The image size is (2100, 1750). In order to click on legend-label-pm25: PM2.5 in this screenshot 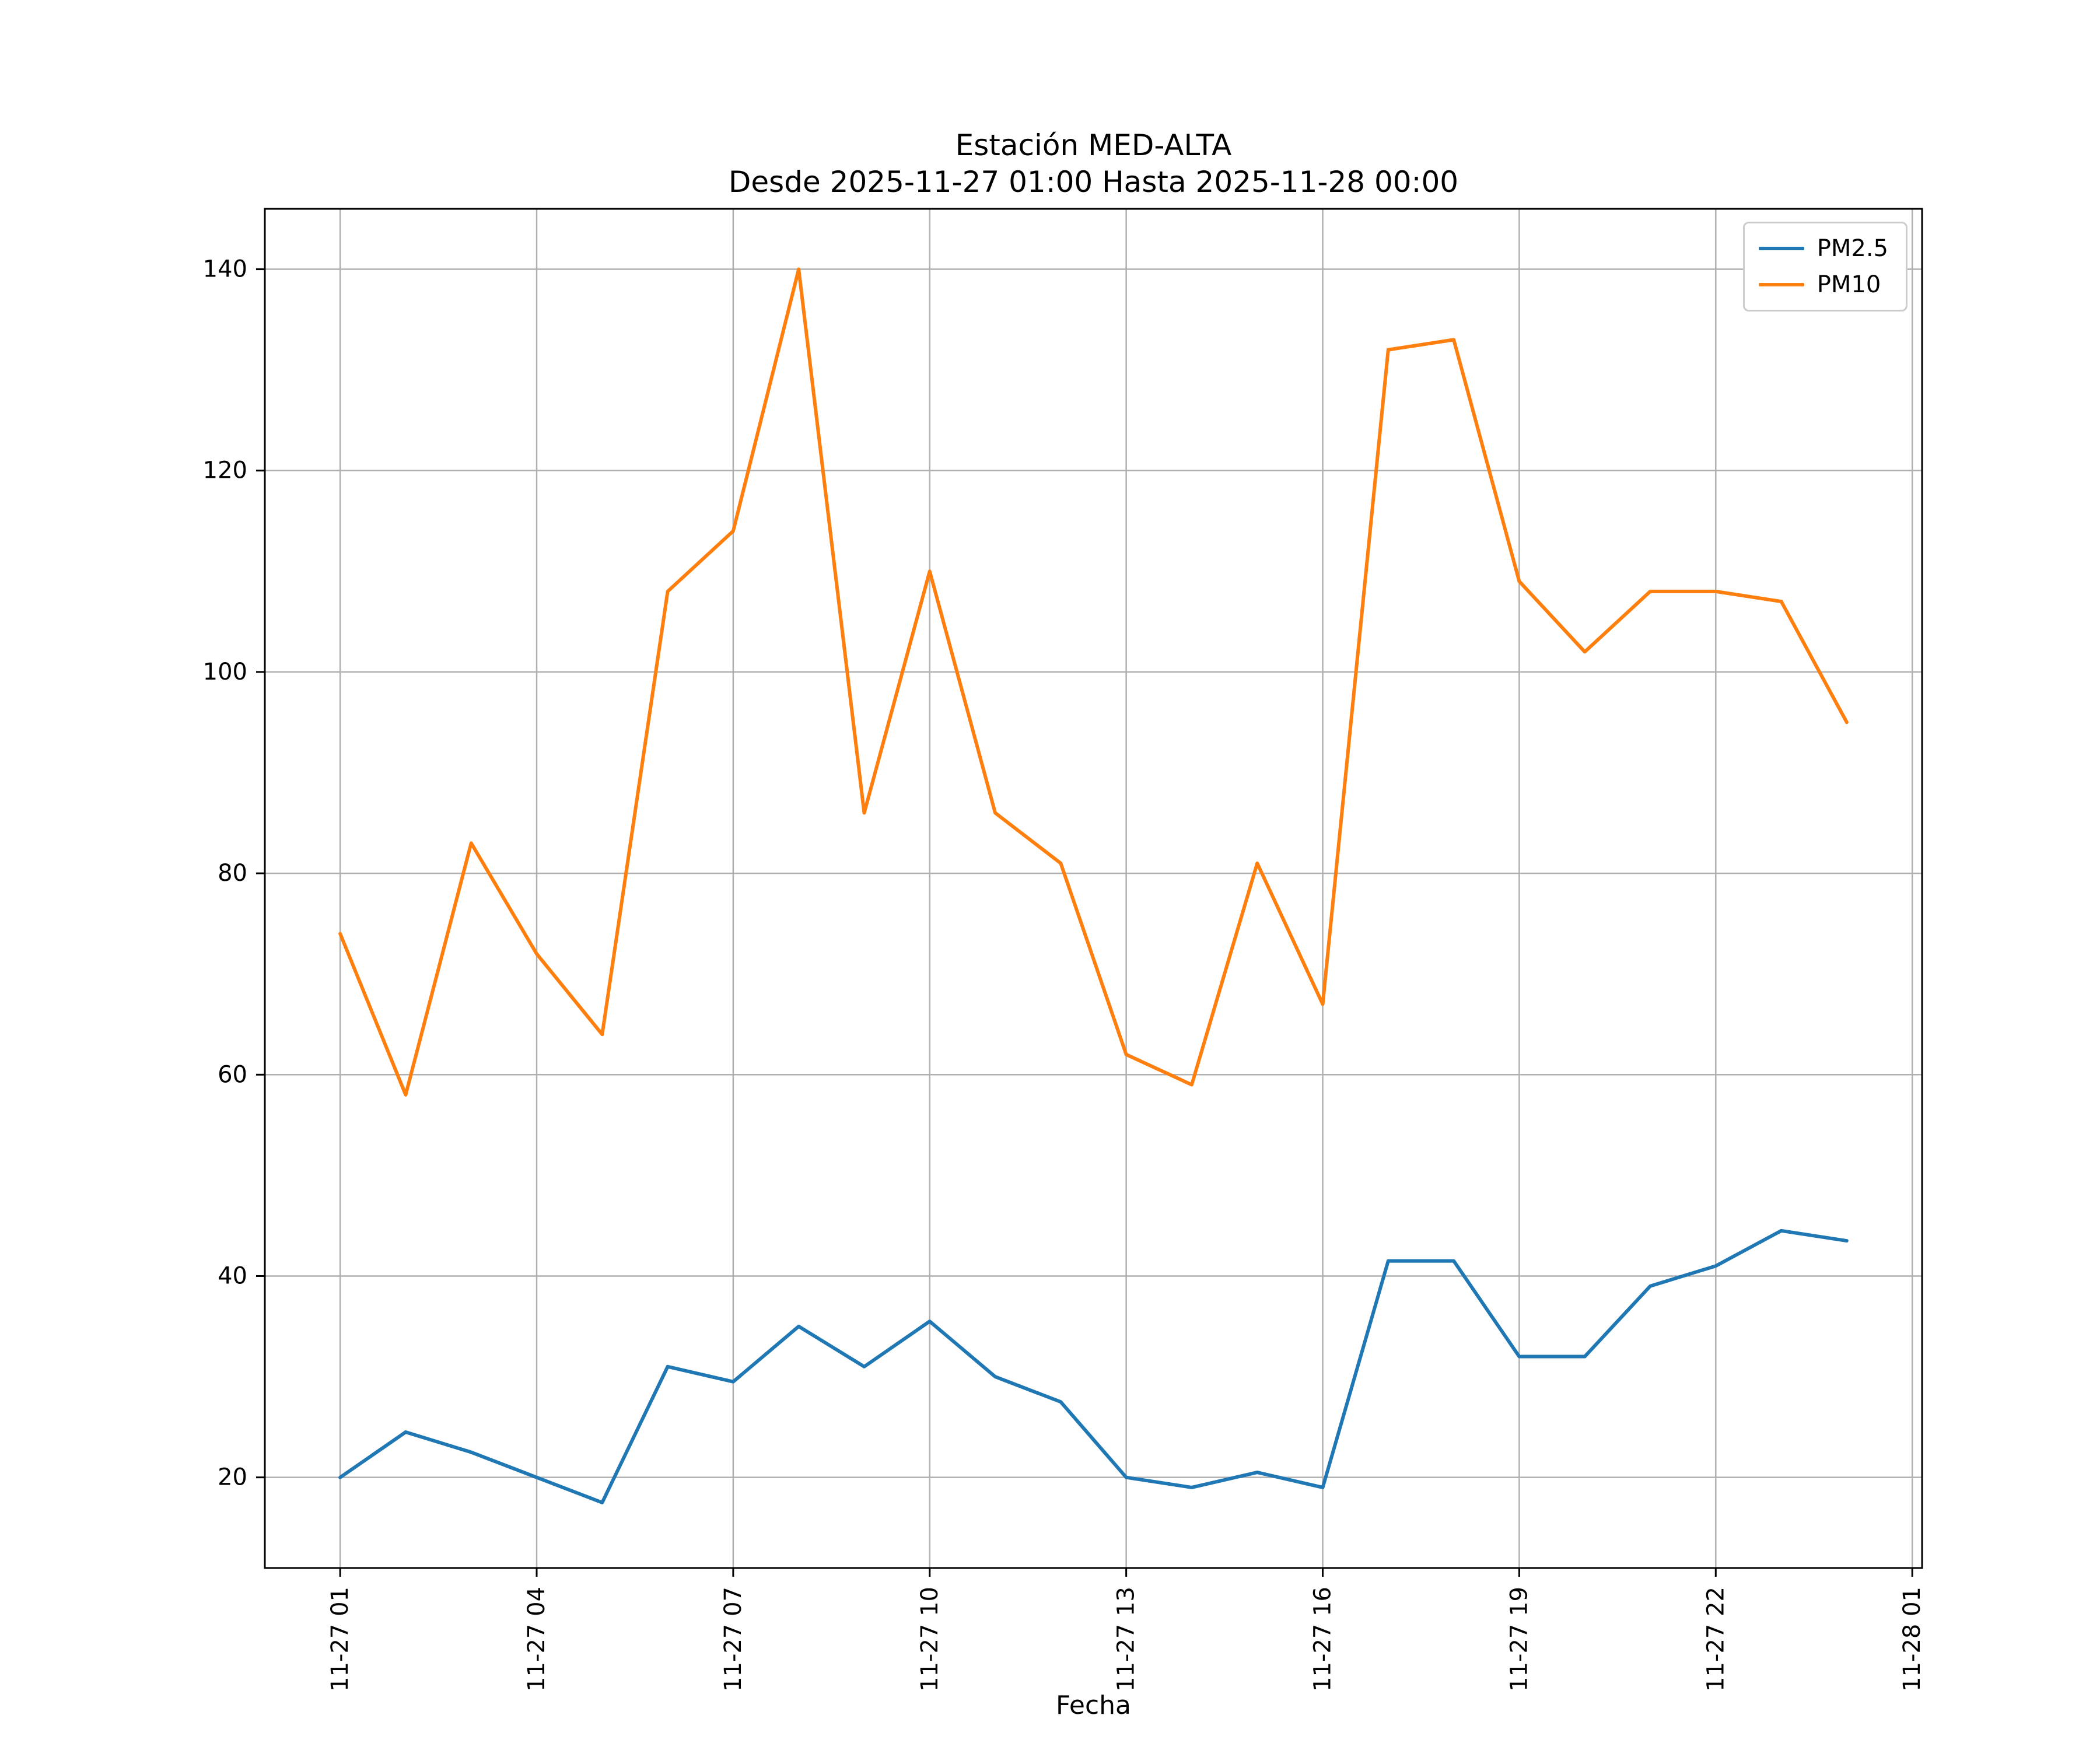, I will do `click(1852, 249)`.